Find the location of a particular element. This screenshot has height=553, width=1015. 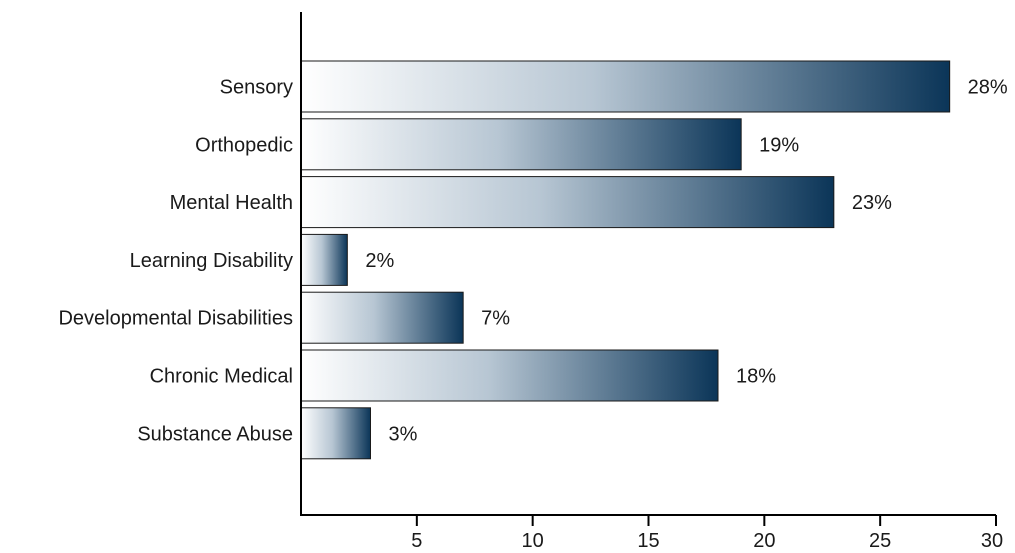

bar-learning-disability is located at coordinates (324, 259).